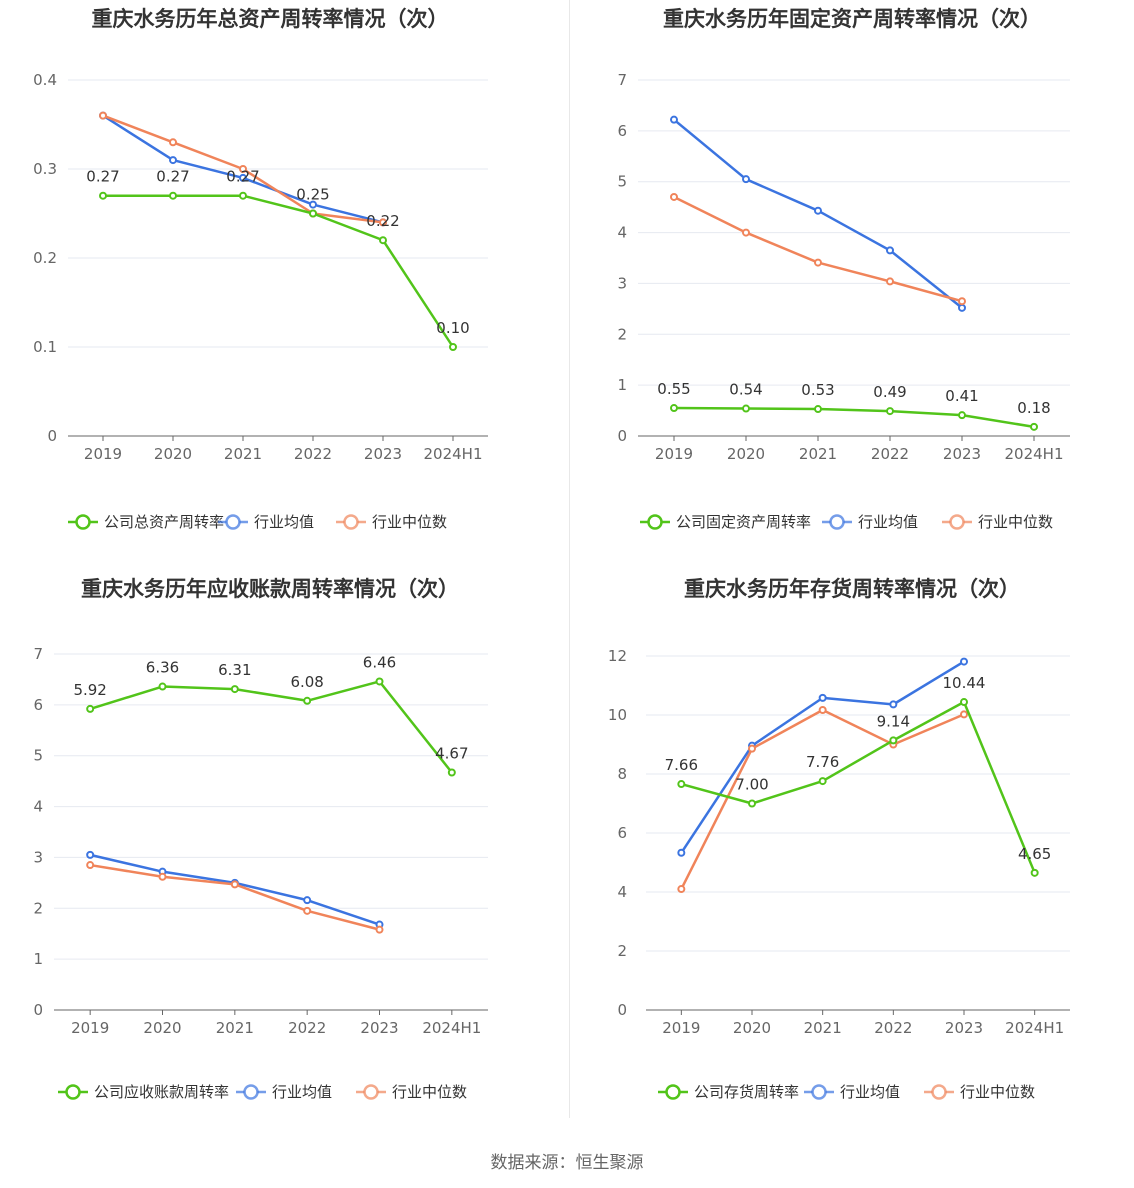 The height and width of the screenshot is (1188, 1134). What do you see at coordinates (38, 705) in the screenshot?
I see `y-tick-label: 6` at bounding box center [38, 705].